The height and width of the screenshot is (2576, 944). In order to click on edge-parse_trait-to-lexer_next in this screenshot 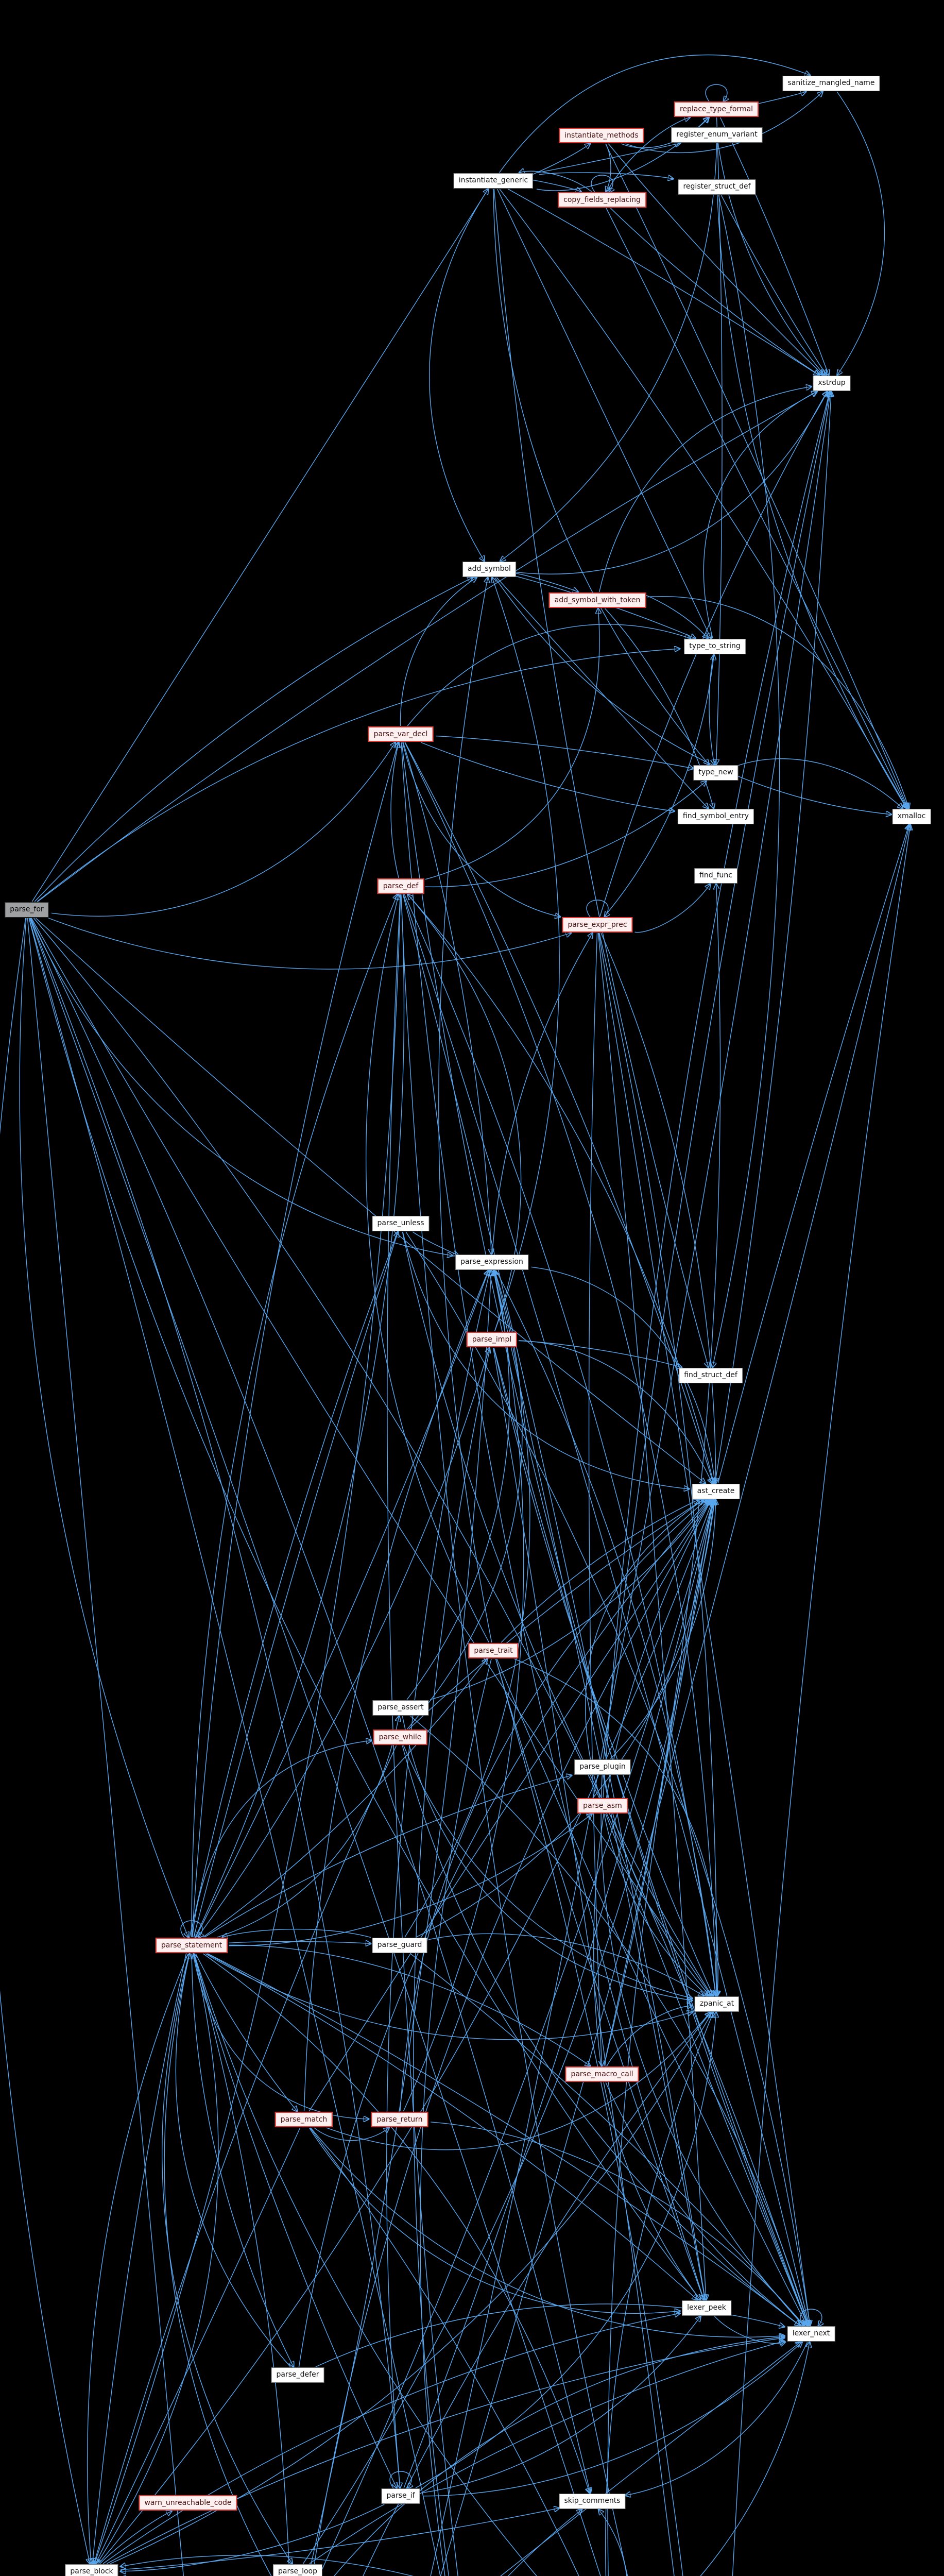, I will do `click(651, 1992)`.